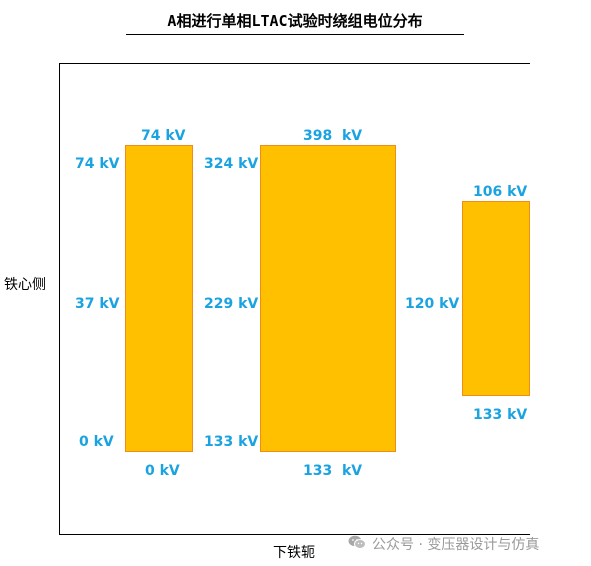 This screenshot has height=566, width=591. Describe the element at coordinates (231, 442) in the screenshot. I see `winding-2-side-label-bottom: 133 kV` at that location.